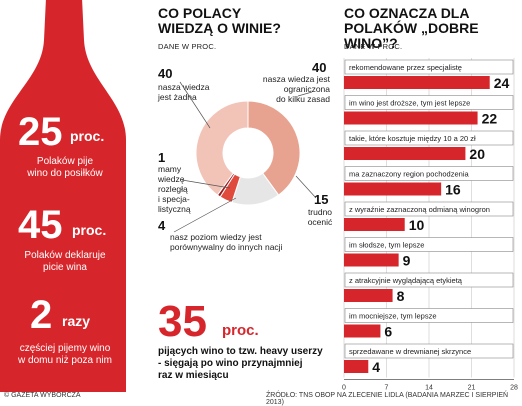  Describe the element at coordinates (321, 199) in the screenshot. I see `label-hard-value: 15` at that location.